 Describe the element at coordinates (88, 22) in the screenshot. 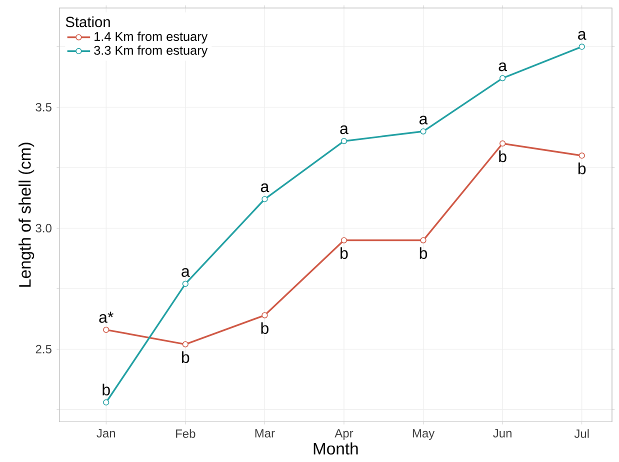

I see `legend-title: Station` at that location.